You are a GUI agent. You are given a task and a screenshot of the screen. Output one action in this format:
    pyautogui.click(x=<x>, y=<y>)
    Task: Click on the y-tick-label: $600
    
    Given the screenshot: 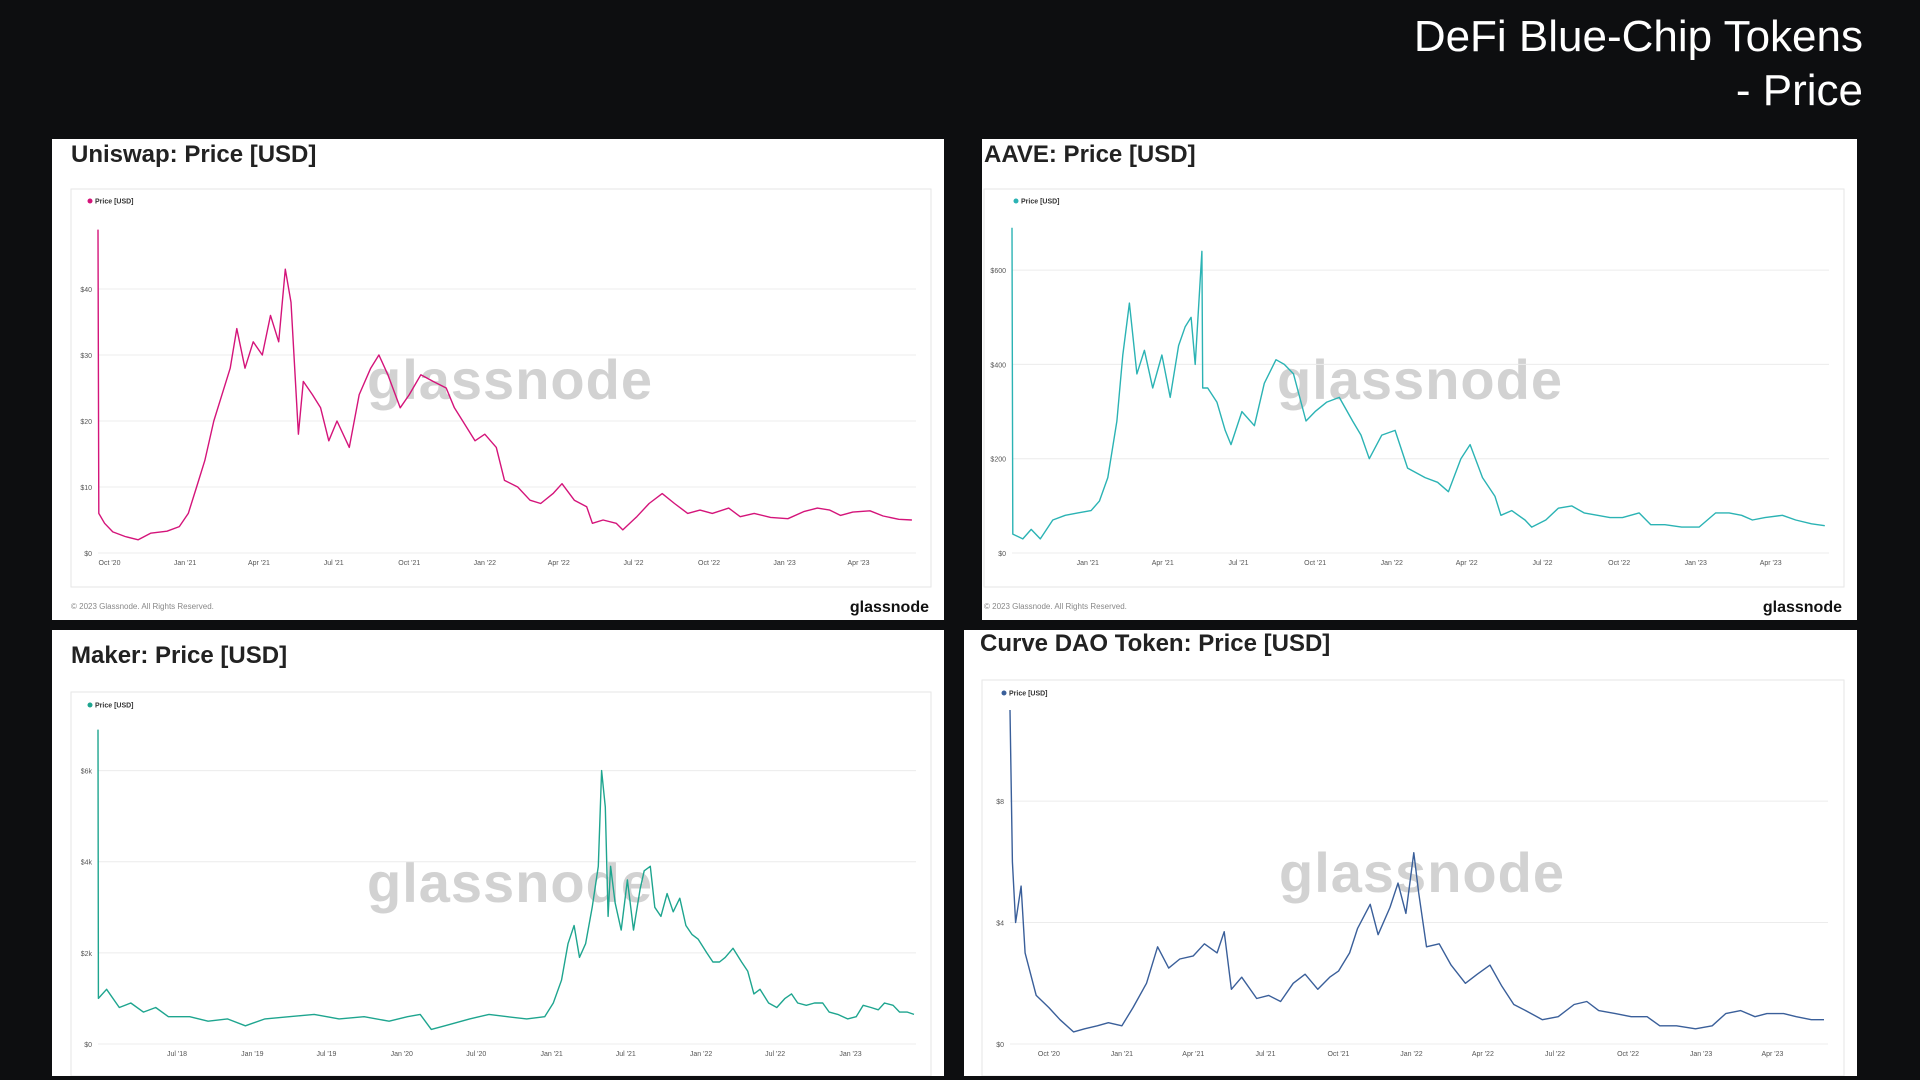 What is the action you would take?
    pyautogui.click(x=998, y=271)
    